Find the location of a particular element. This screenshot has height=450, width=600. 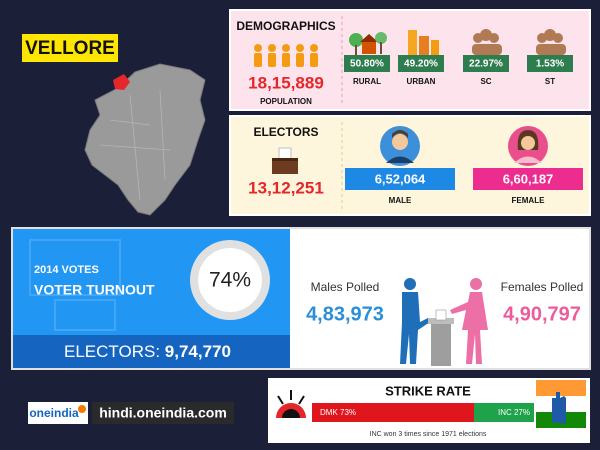

group-percent: 49.20% is located at coordinates (421, 64).